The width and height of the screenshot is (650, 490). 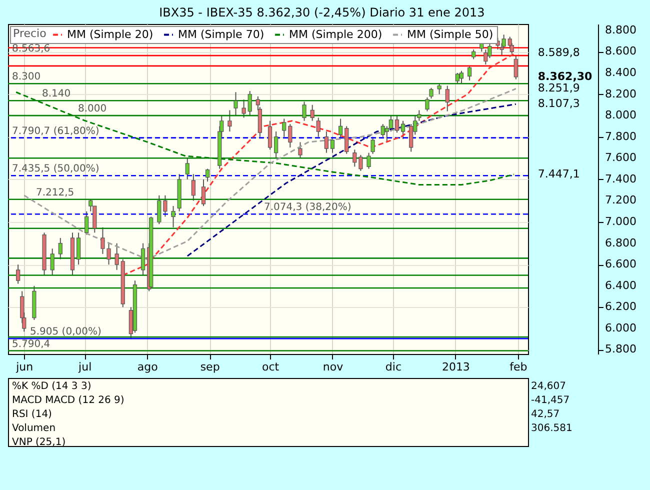 What do you see at coordinates (559, 88) in the screenshot?
I see `annotation: 8.251,9` at bounding box center [559, 88].